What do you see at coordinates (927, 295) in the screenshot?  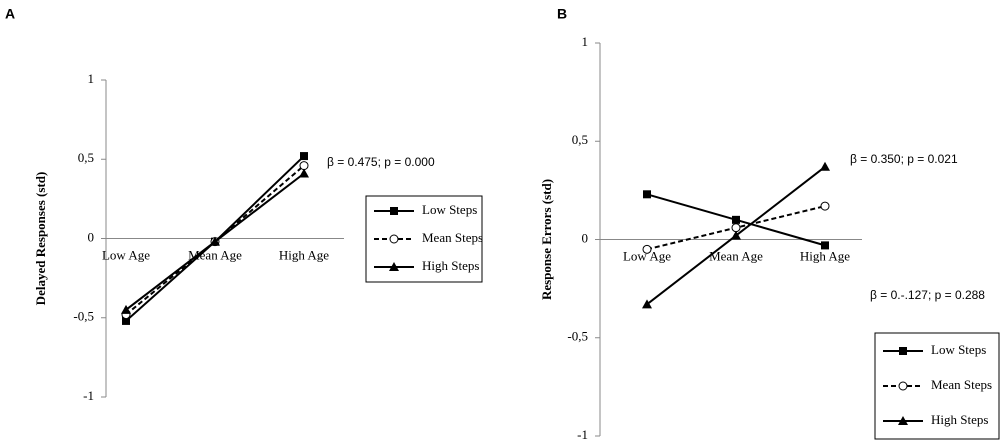 I see `annotation: β = 0.-.127; p = 0.288` at bounding box center [927, 295].